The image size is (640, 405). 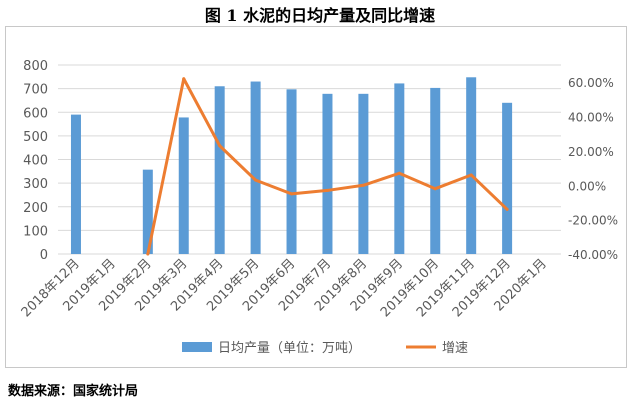 What do you see at coordinates (35, 66) in the screenshot?
I see `left-axis-tick-label: 800` at bounding box center [35, 66].